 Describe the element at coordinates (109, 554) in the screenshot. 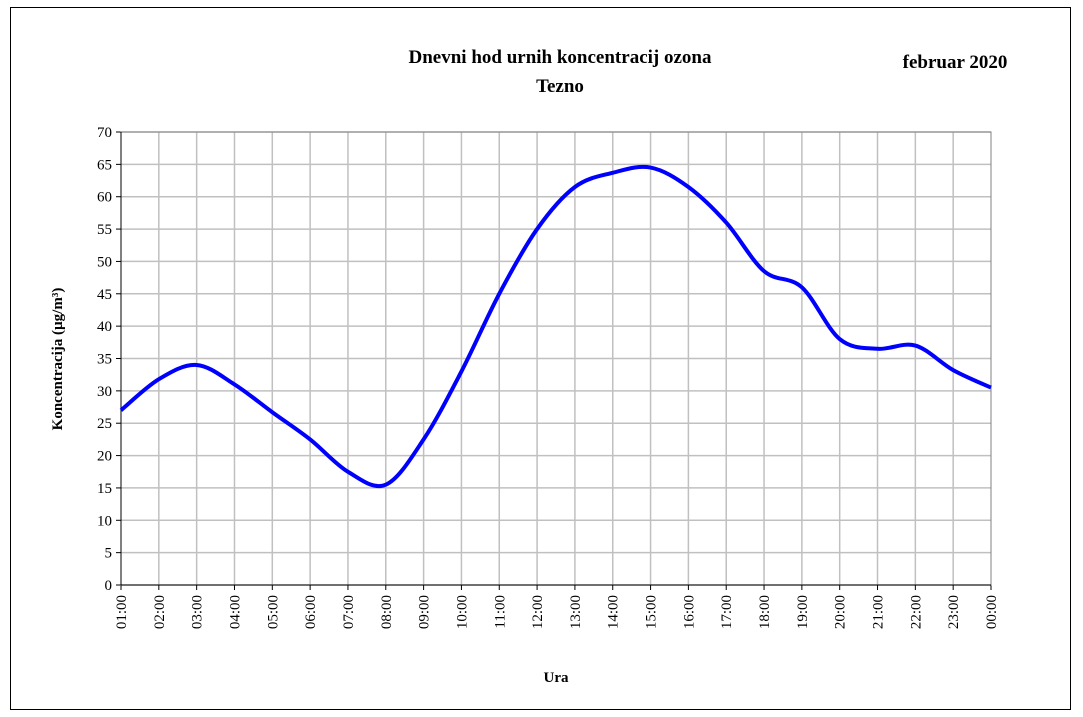

I see `y-tick-label: 5` at that location.